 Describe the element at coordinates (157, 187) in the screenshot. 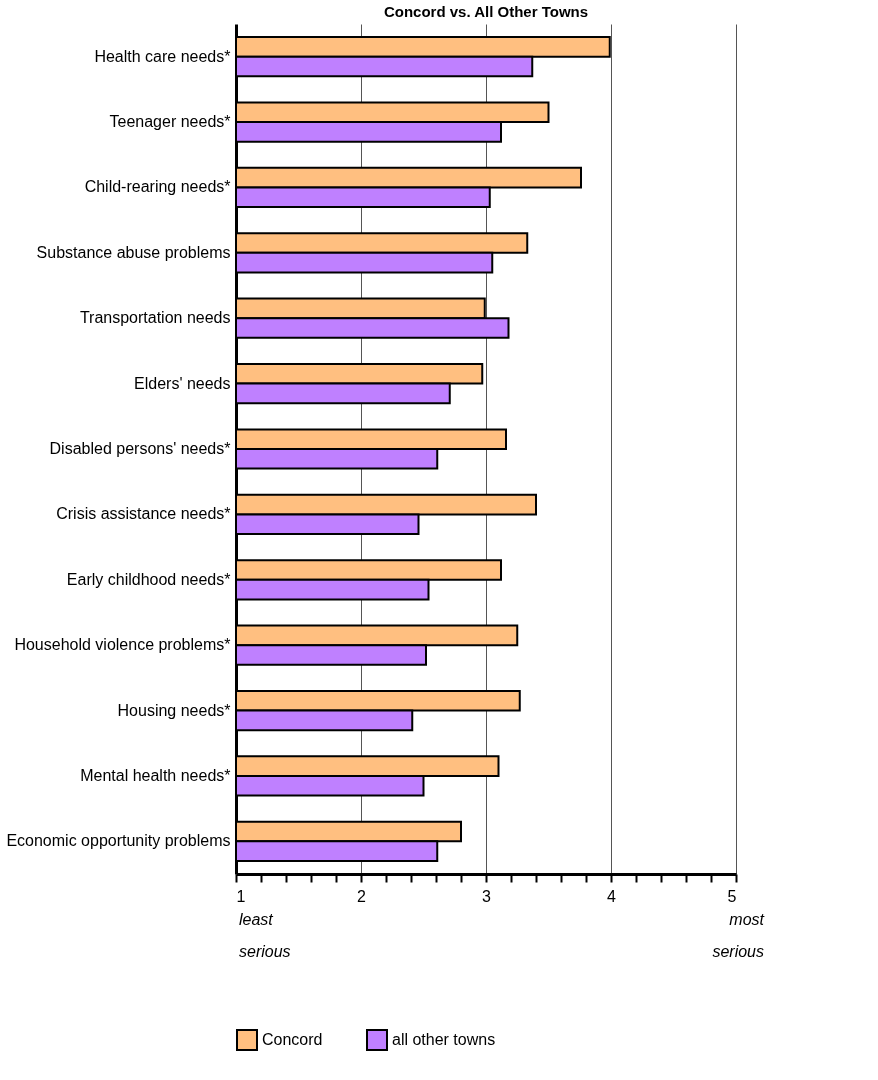

I see `y-tick-label: Child-rearing needs*` at that location.